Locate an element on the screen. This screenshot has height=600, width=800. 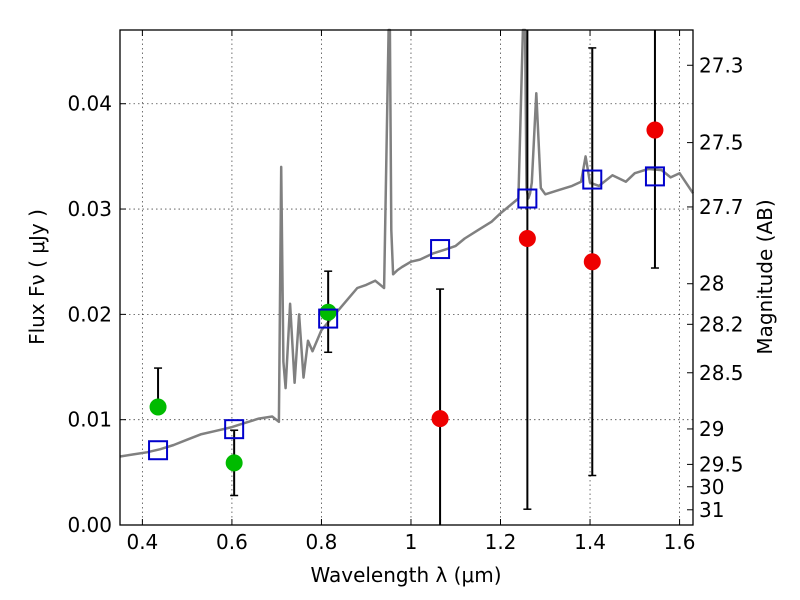
mag-tick-label: 28.2 is located at coordinates (721, 324).